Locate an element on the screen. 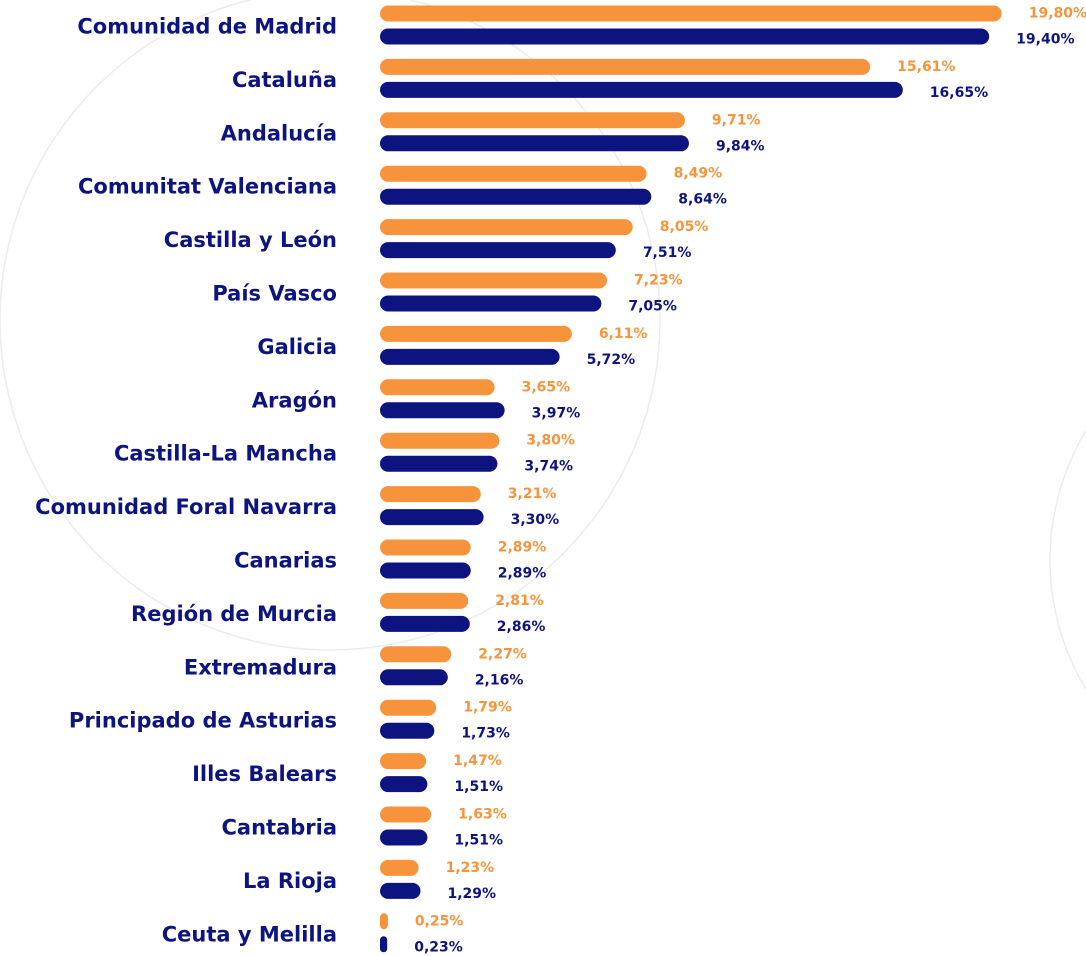 This screenshot has width=1086, height=956. value-label: 16,65% is located at coordinates (959, 93).